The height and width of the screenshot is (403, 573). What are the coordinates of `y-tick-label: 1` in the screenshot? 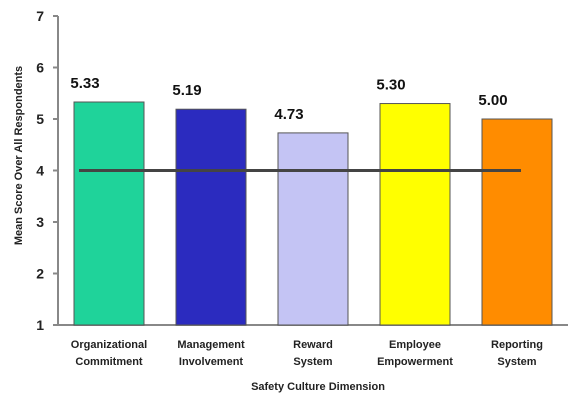 It's located at (40, 325).